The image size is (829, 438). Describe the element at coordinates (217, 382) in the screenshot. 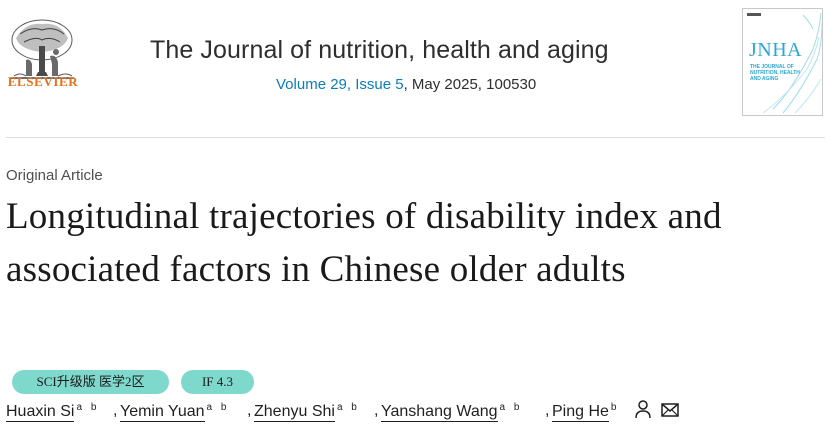

I see `impact-factor-badge: IF 4.3` at that location.